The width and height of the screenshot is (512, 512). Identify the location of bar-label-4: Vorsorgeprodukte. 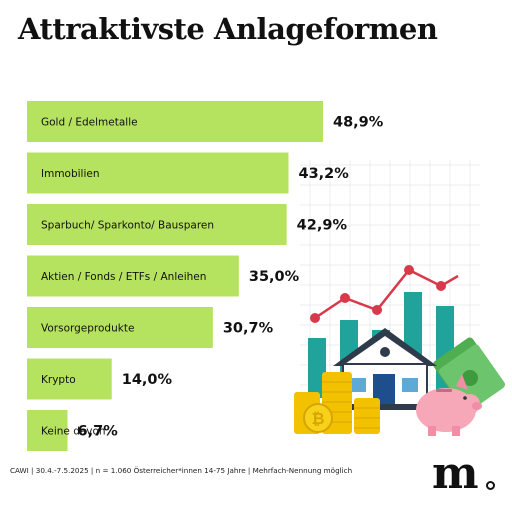
(87, 329).